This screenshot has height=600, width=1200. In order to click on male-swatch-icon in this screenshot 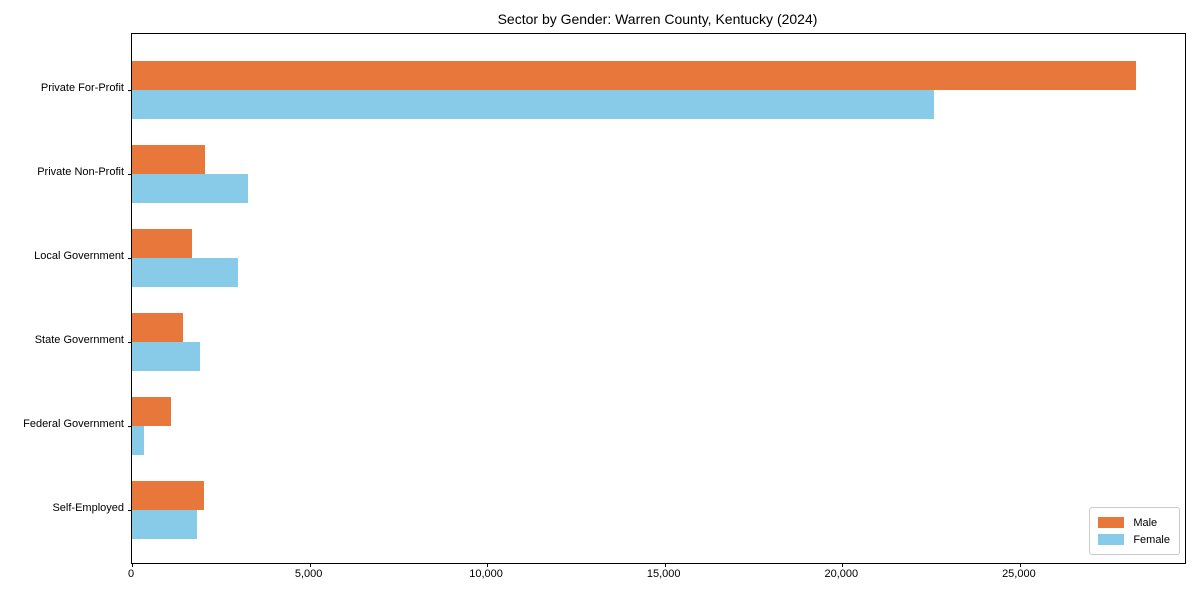, I will do `click(1111, 522)`.